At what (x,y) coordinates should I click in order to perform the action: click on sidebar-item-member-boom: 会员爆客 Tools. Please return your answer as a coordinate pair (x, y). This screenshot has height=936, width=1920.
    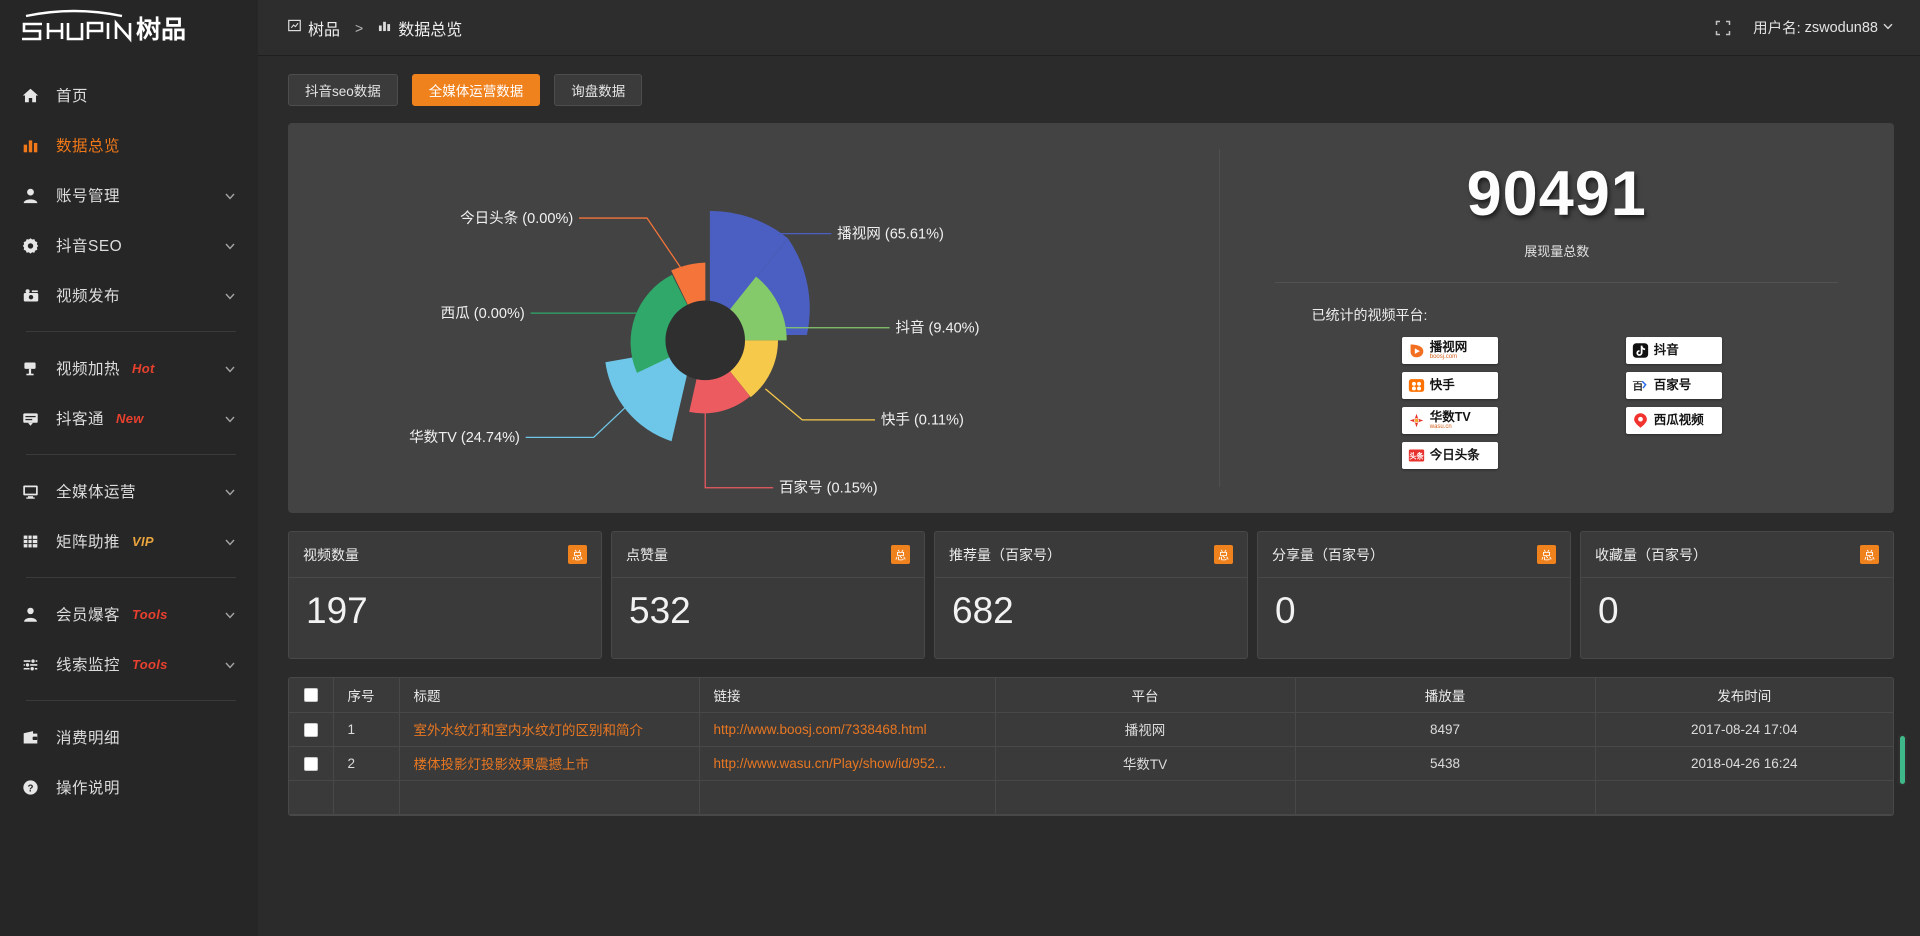
    Looking at the image, I should click on (129, 614).